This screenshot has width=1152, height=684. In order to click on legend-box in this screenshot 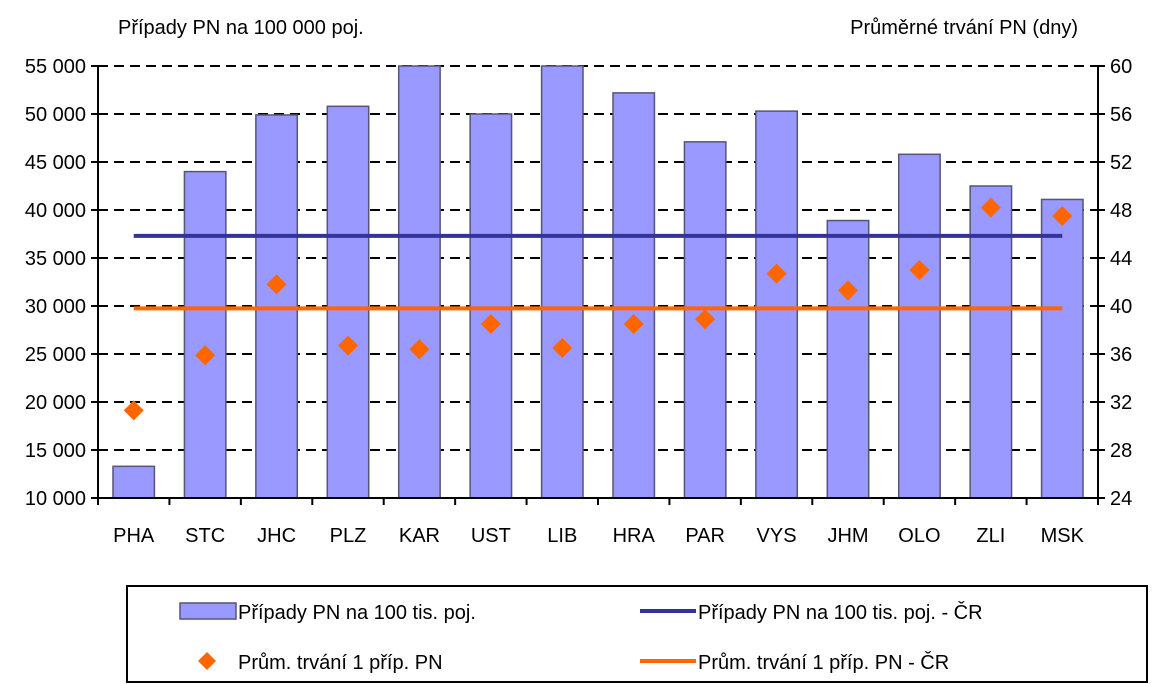, I will do `click(637, 634)`.